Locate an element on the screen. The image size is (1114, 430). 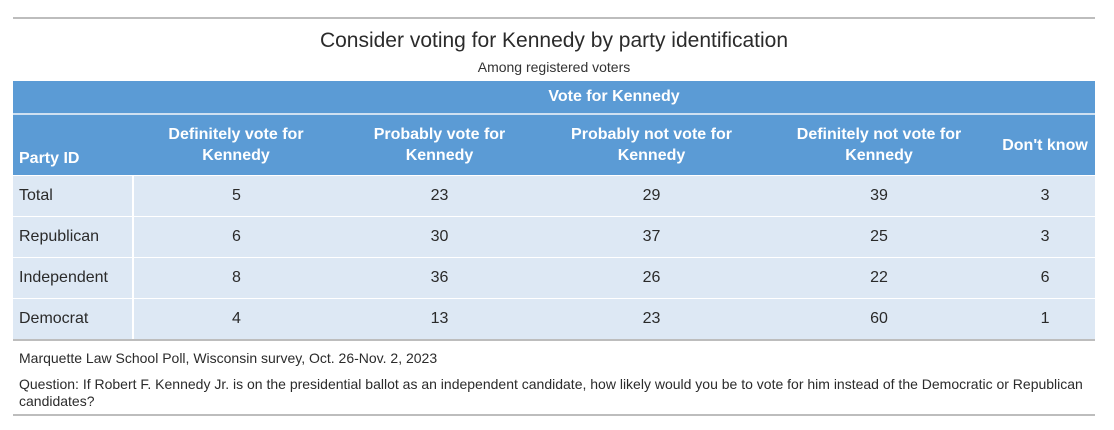
table-row: Republican 6 30 37 25 3 is located at coordinates (554, 237).